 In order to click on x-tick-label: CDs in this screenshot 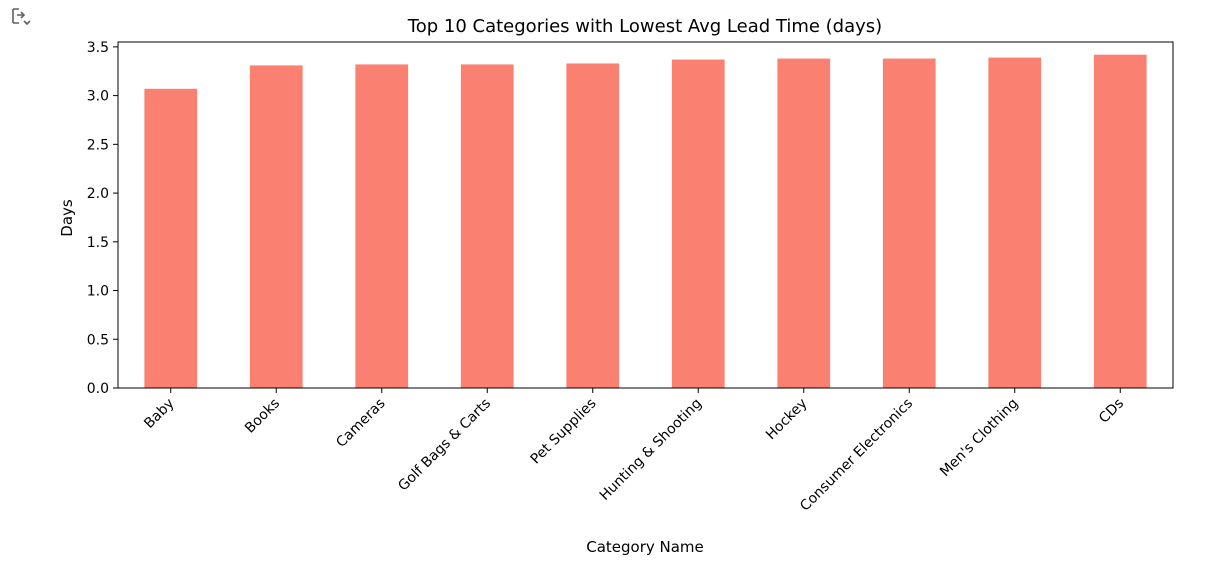, I will do `click(1111, 411)`.